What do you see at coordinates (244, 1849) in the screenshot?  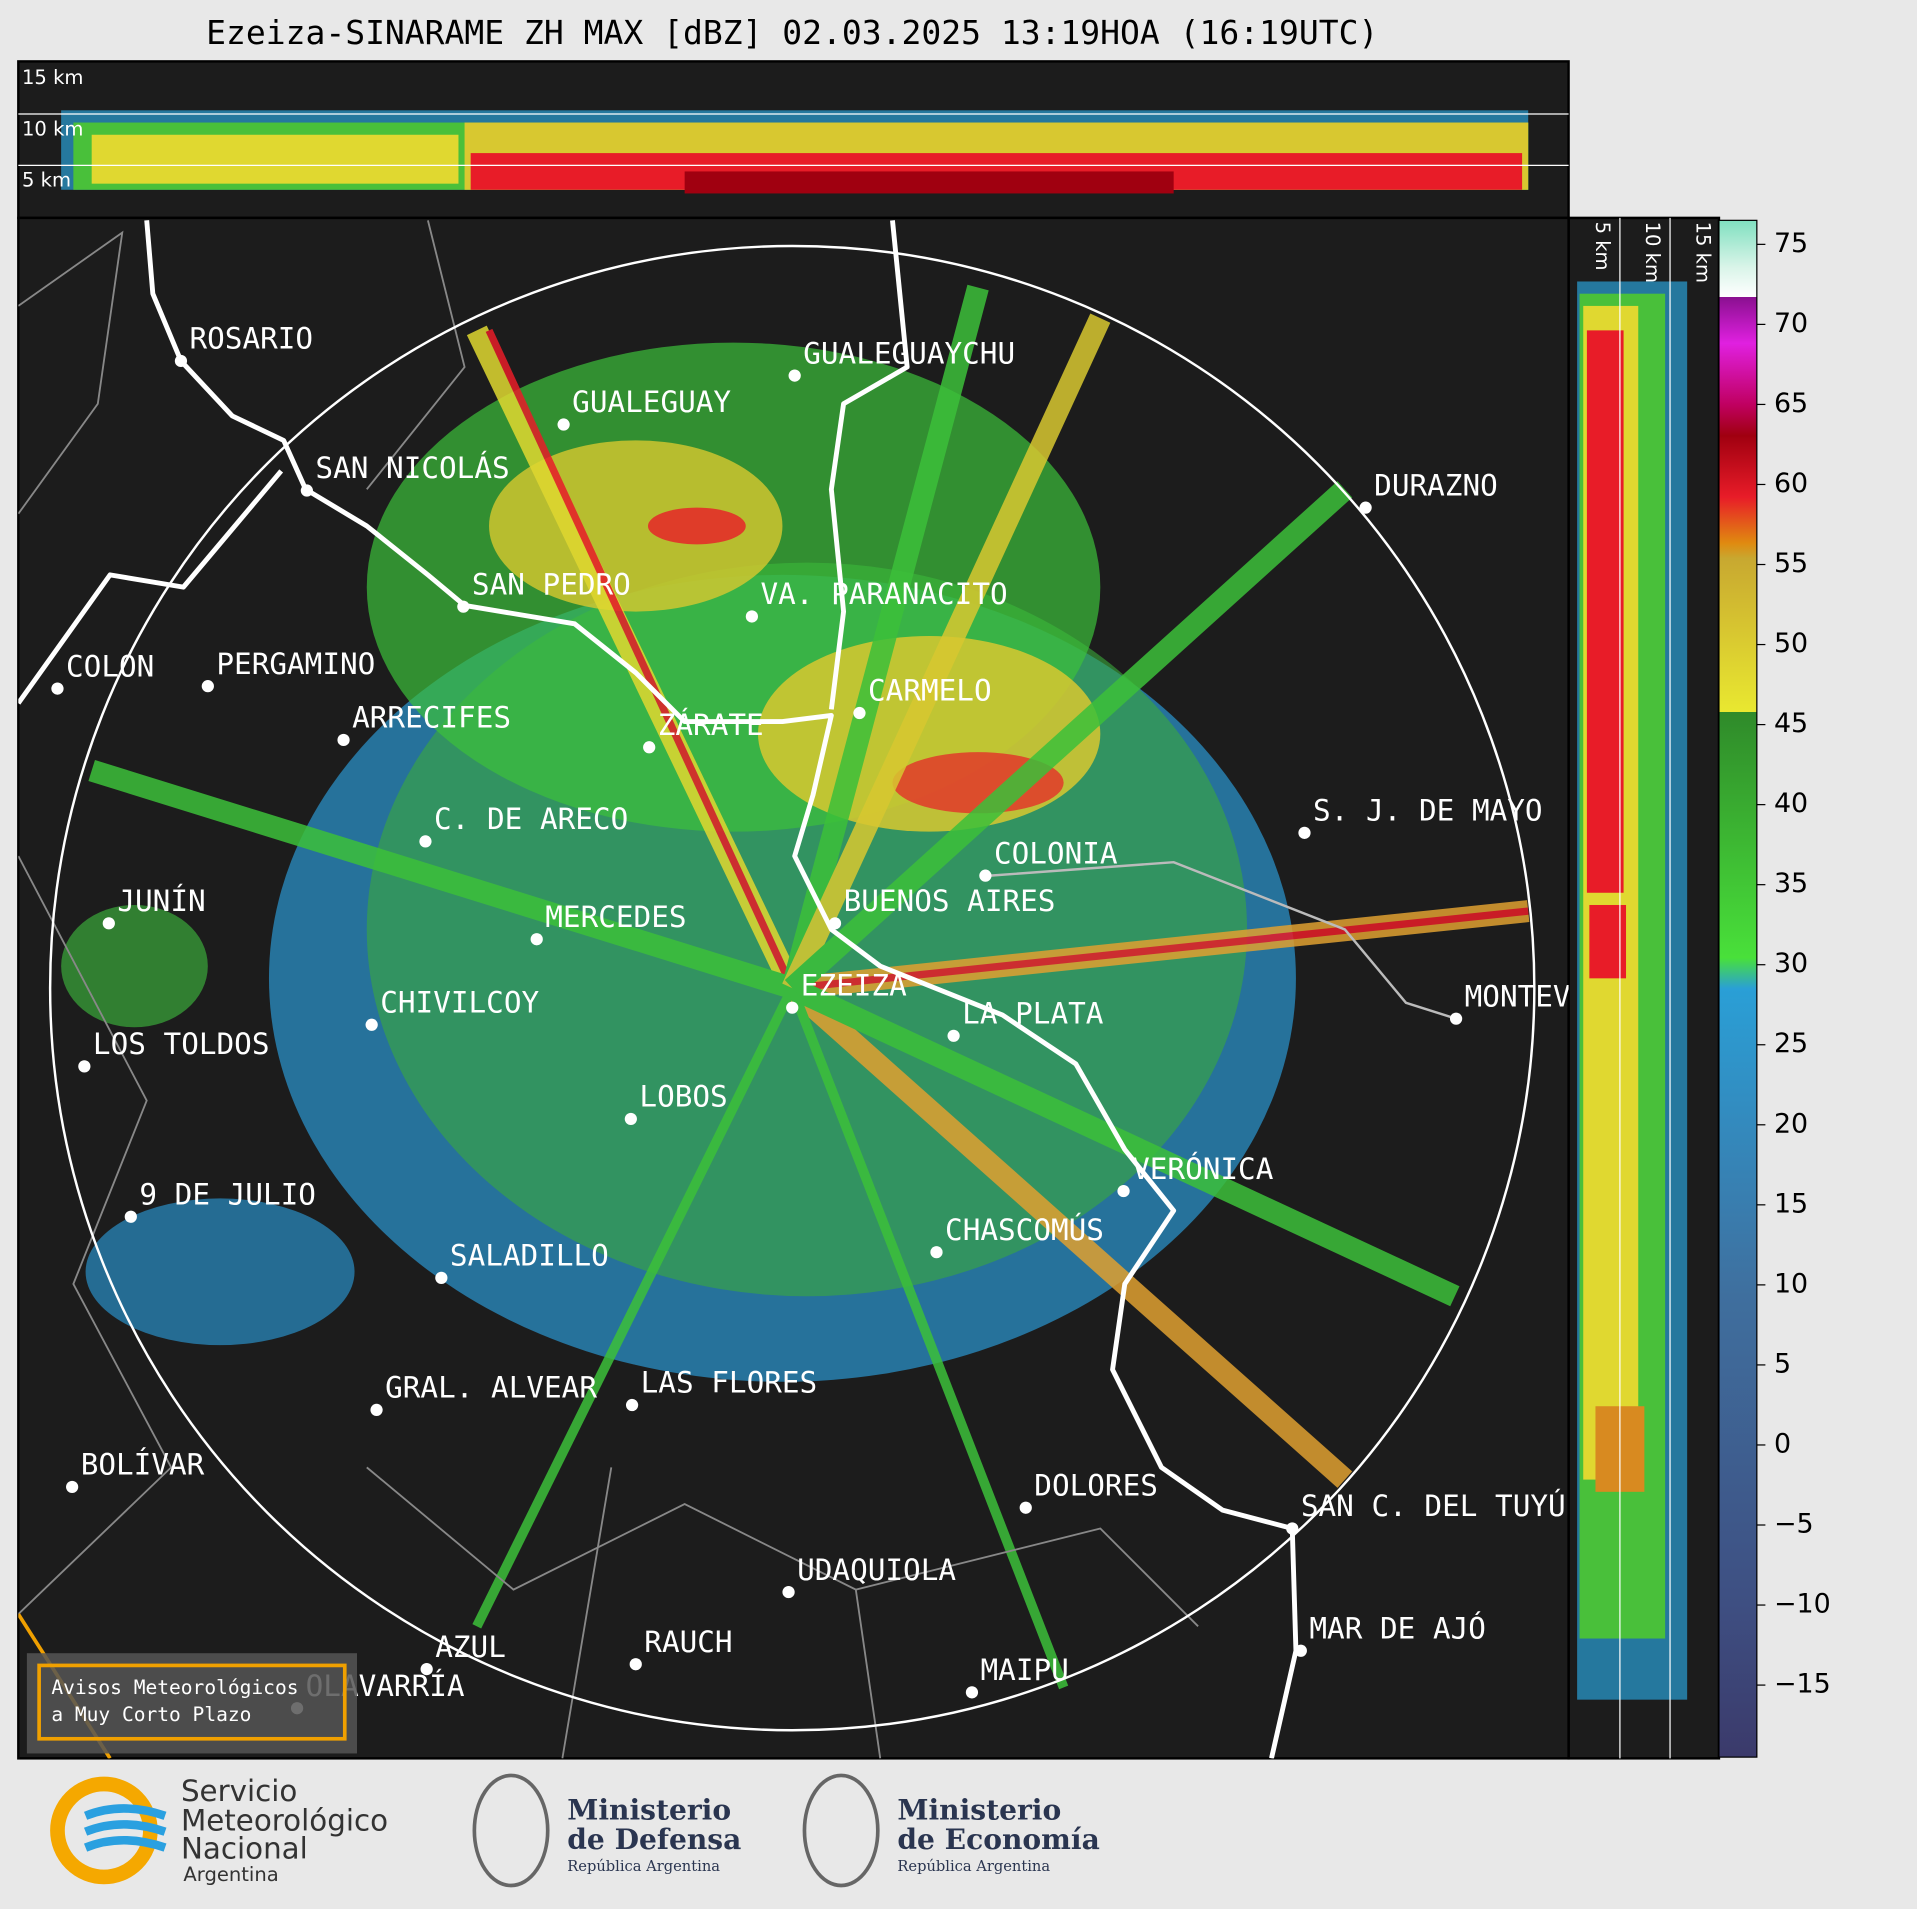 I see `logo-text: Nacional` at bounding box center [244, 1849].